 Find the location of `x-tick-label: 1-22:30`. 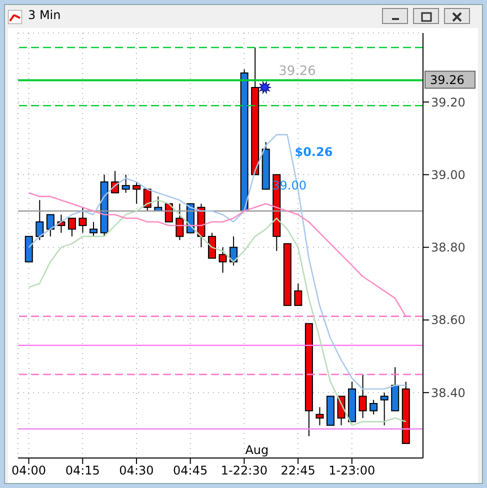

x-tick-label: 1-22:30 is located at coordinates (244, 471).